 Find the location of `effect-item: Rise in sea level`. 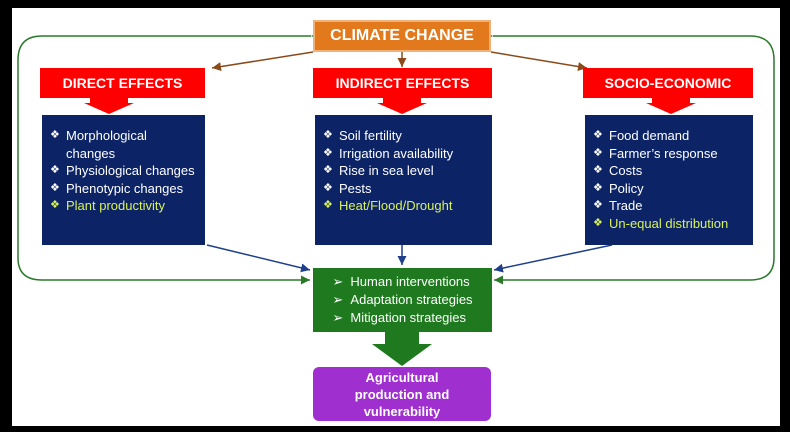

effect-item: Rise in sea level is located at coordinates (388, 171).